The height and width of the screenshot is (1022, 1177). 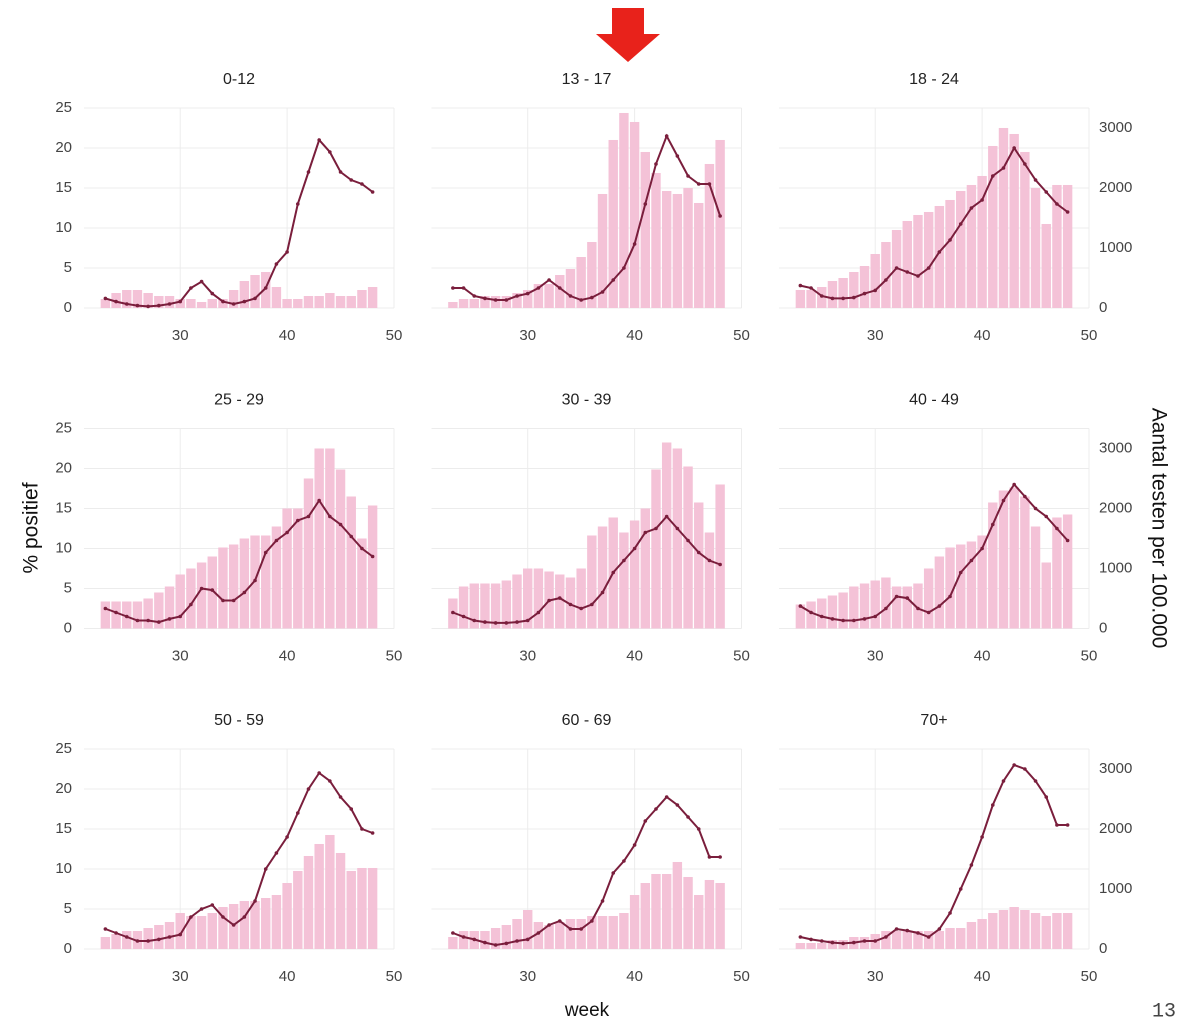 I want to click on y-tick-label: 20, so click(x=63, y=467).